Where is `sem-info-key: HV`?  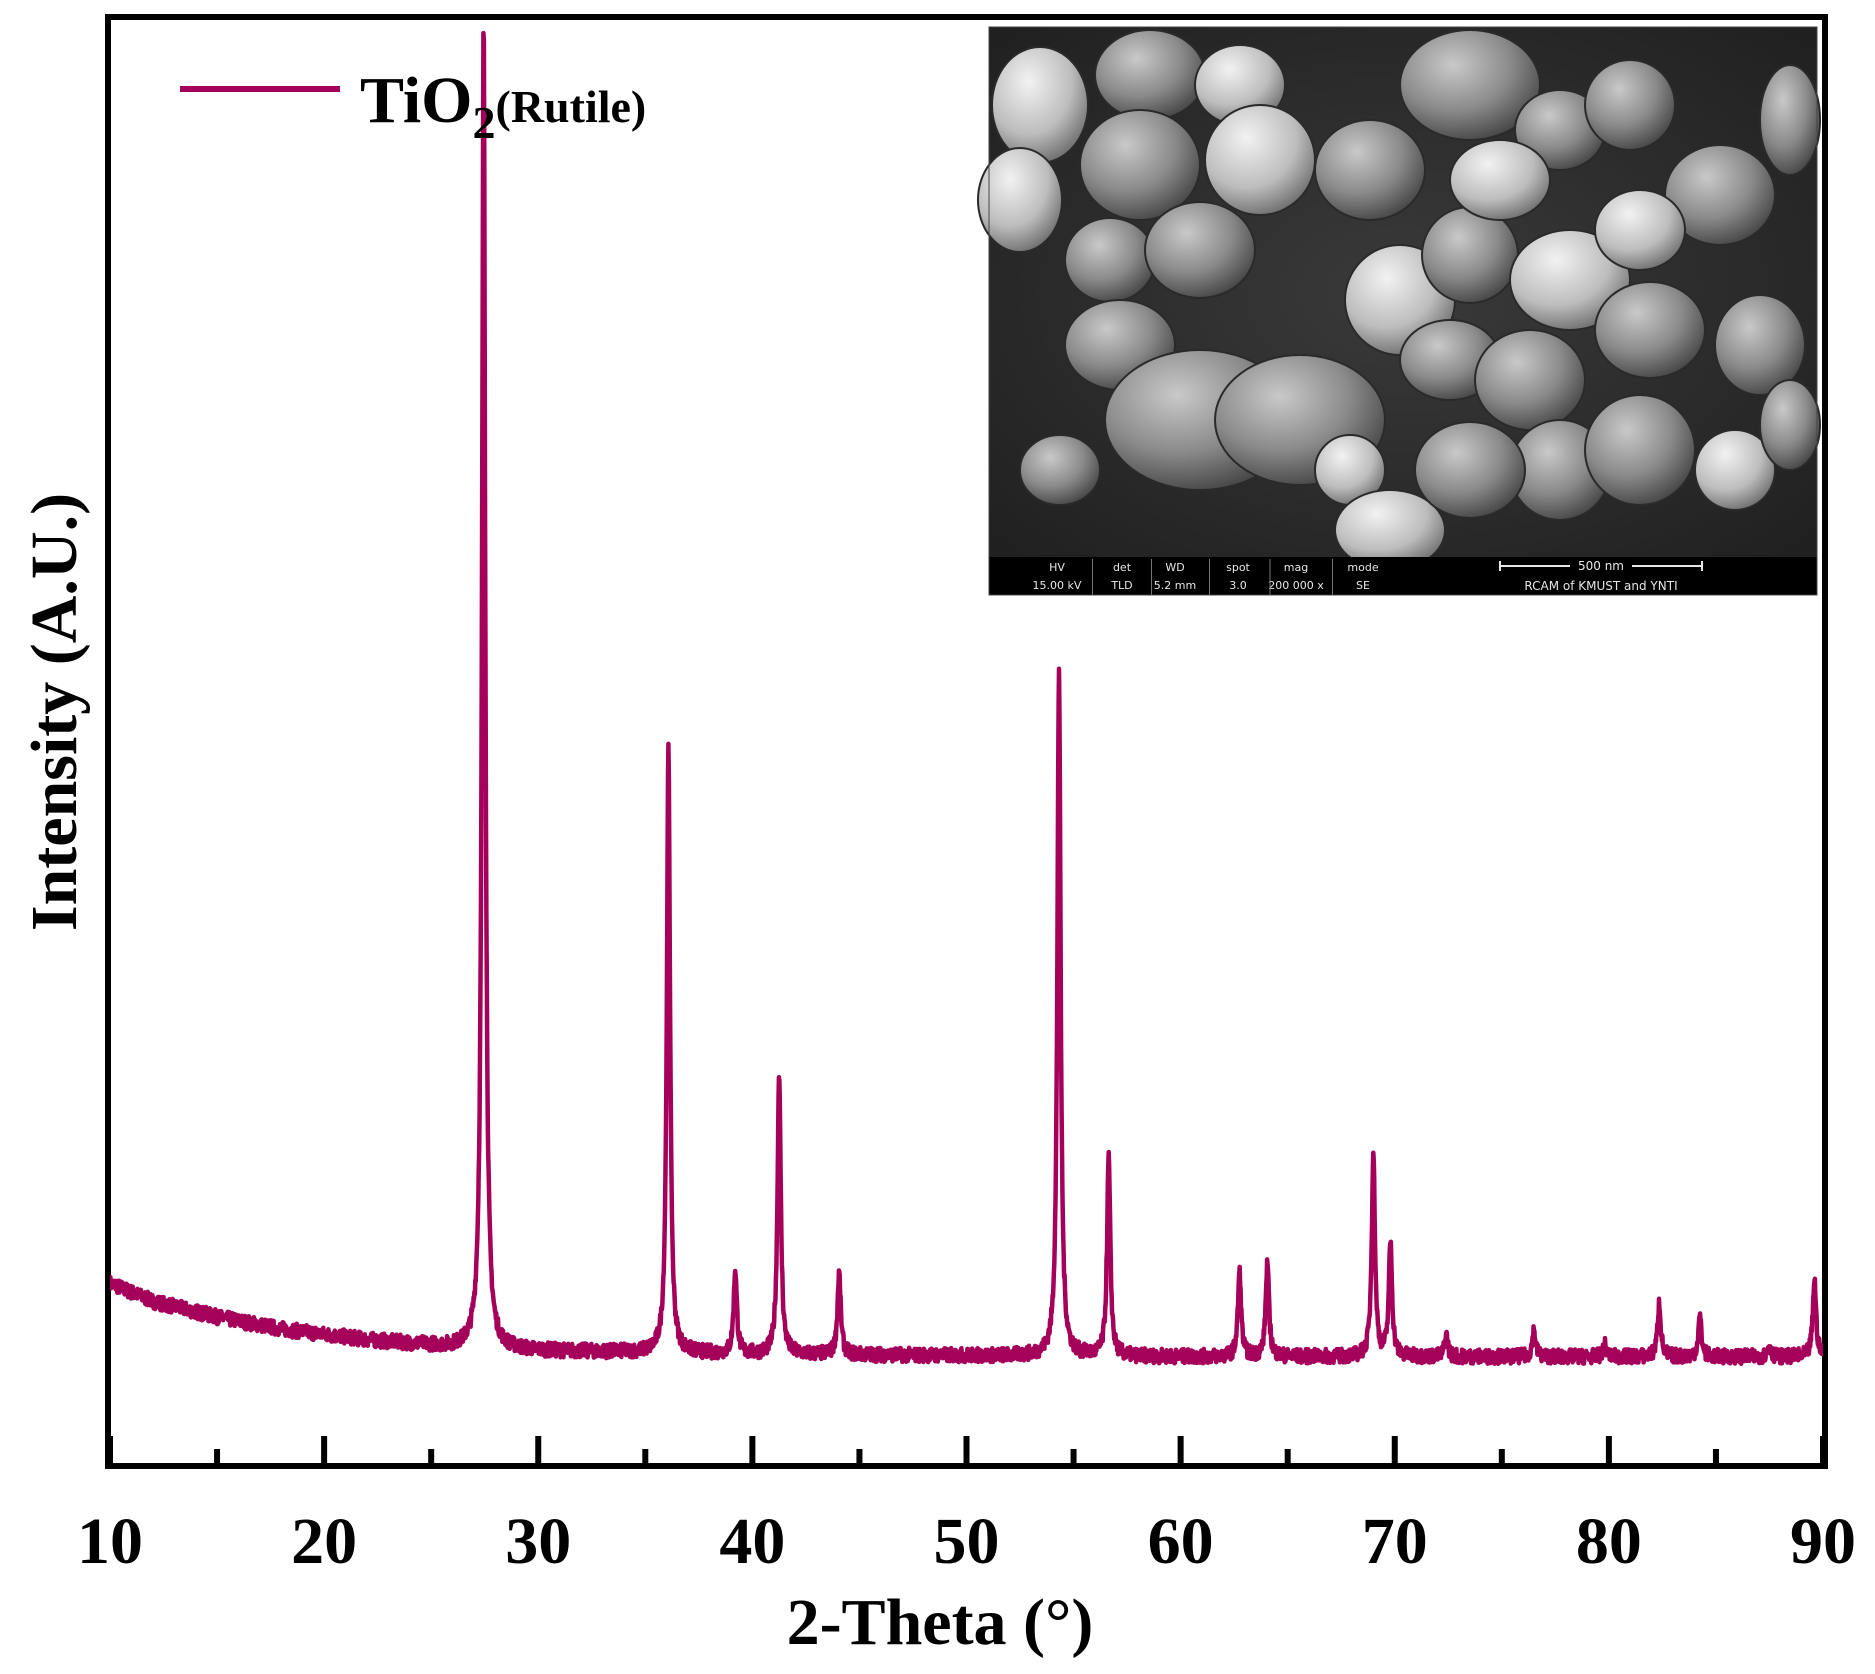 sem-info-key: HV is located at coordinates (1057, 567).